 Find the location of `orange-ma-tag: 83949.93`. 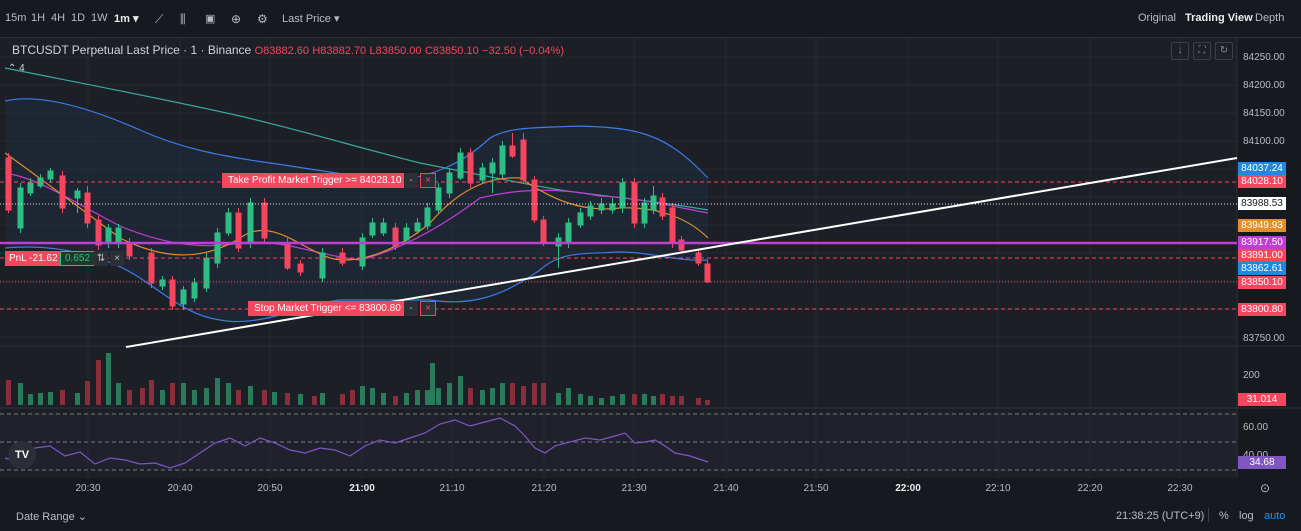

orange-ma-tag: 83949.93 is located at coordinates (1262, 225).